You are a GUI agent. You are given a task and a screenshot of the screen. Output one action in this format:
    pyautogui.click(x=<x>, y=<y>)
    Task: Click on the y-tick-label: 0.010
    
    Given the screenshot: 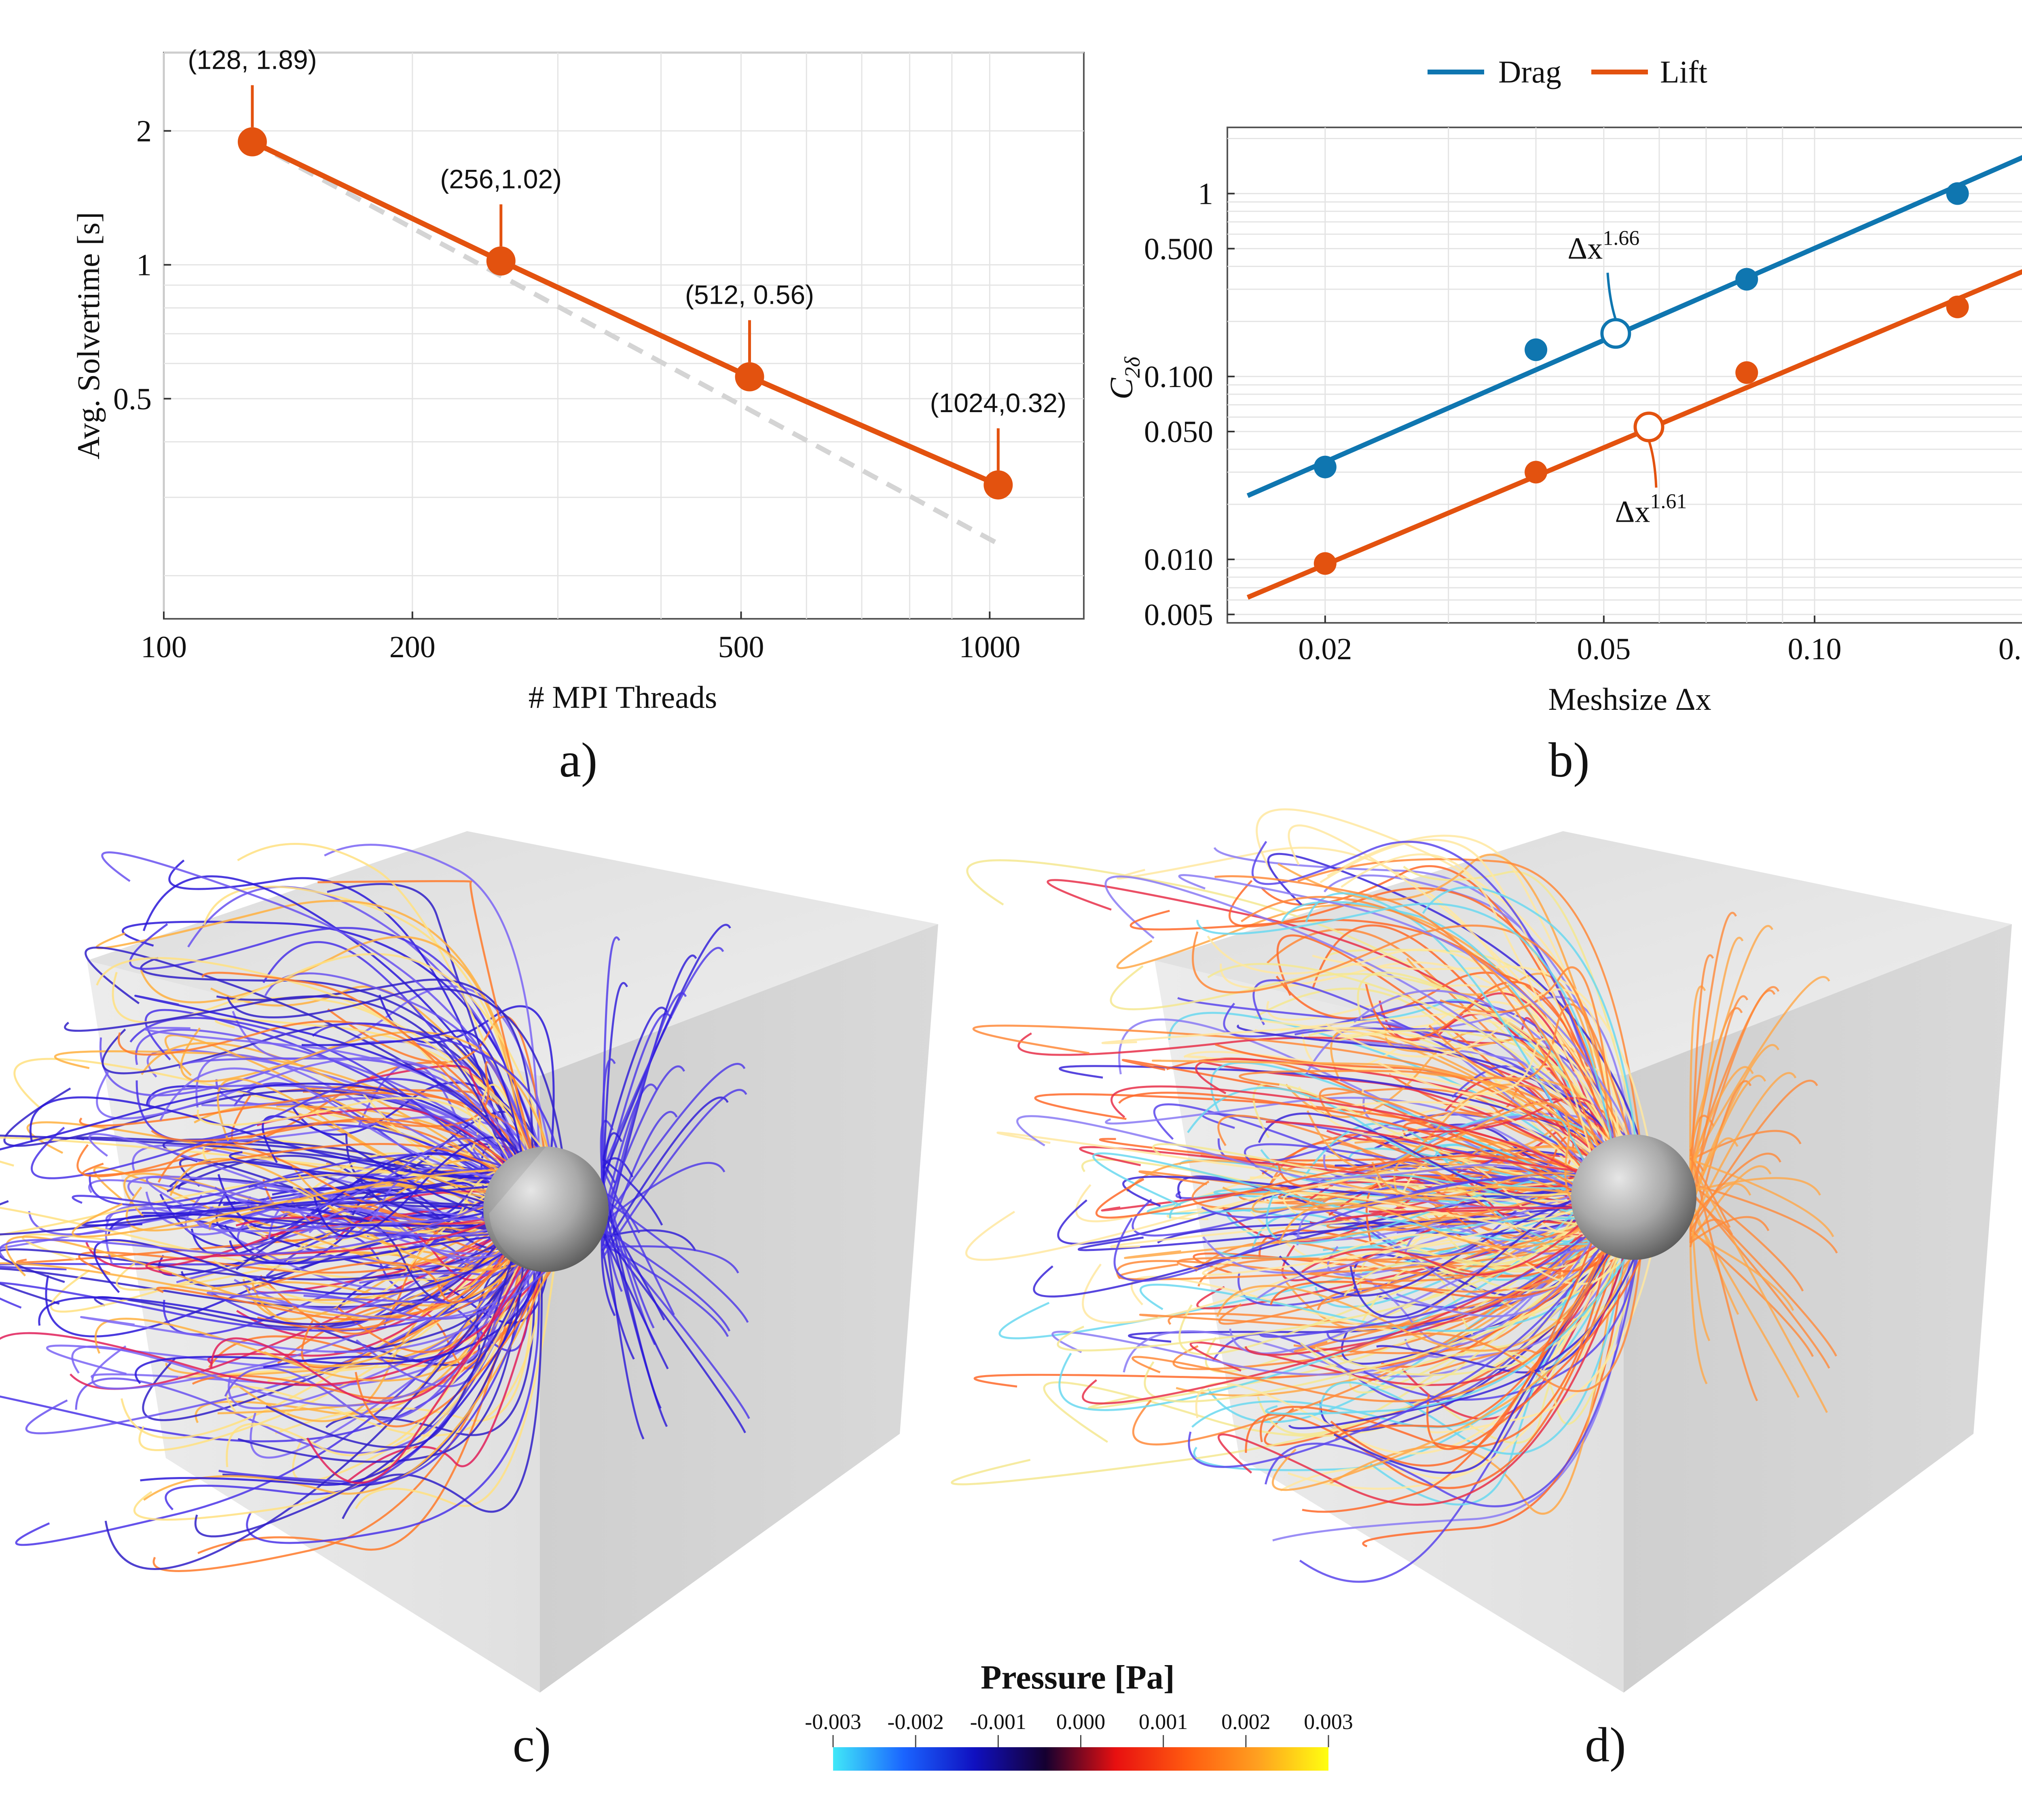 What is the action you would take?
    pyautogui.click(x=1178, y=560)
    